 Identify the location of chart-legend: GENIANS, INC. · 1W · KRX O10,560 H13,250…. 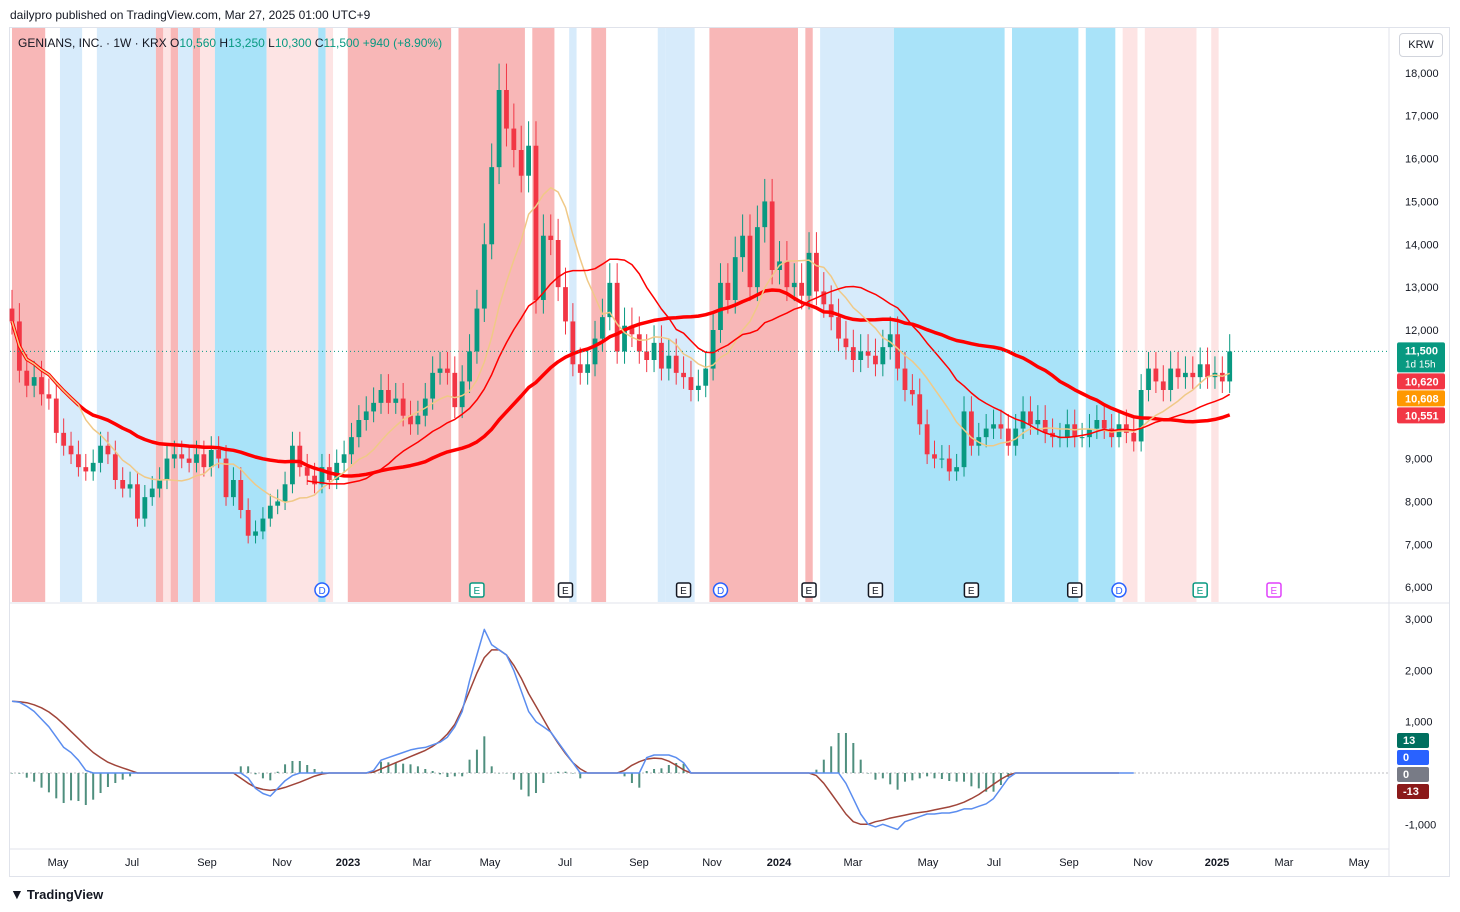
(230, 43).